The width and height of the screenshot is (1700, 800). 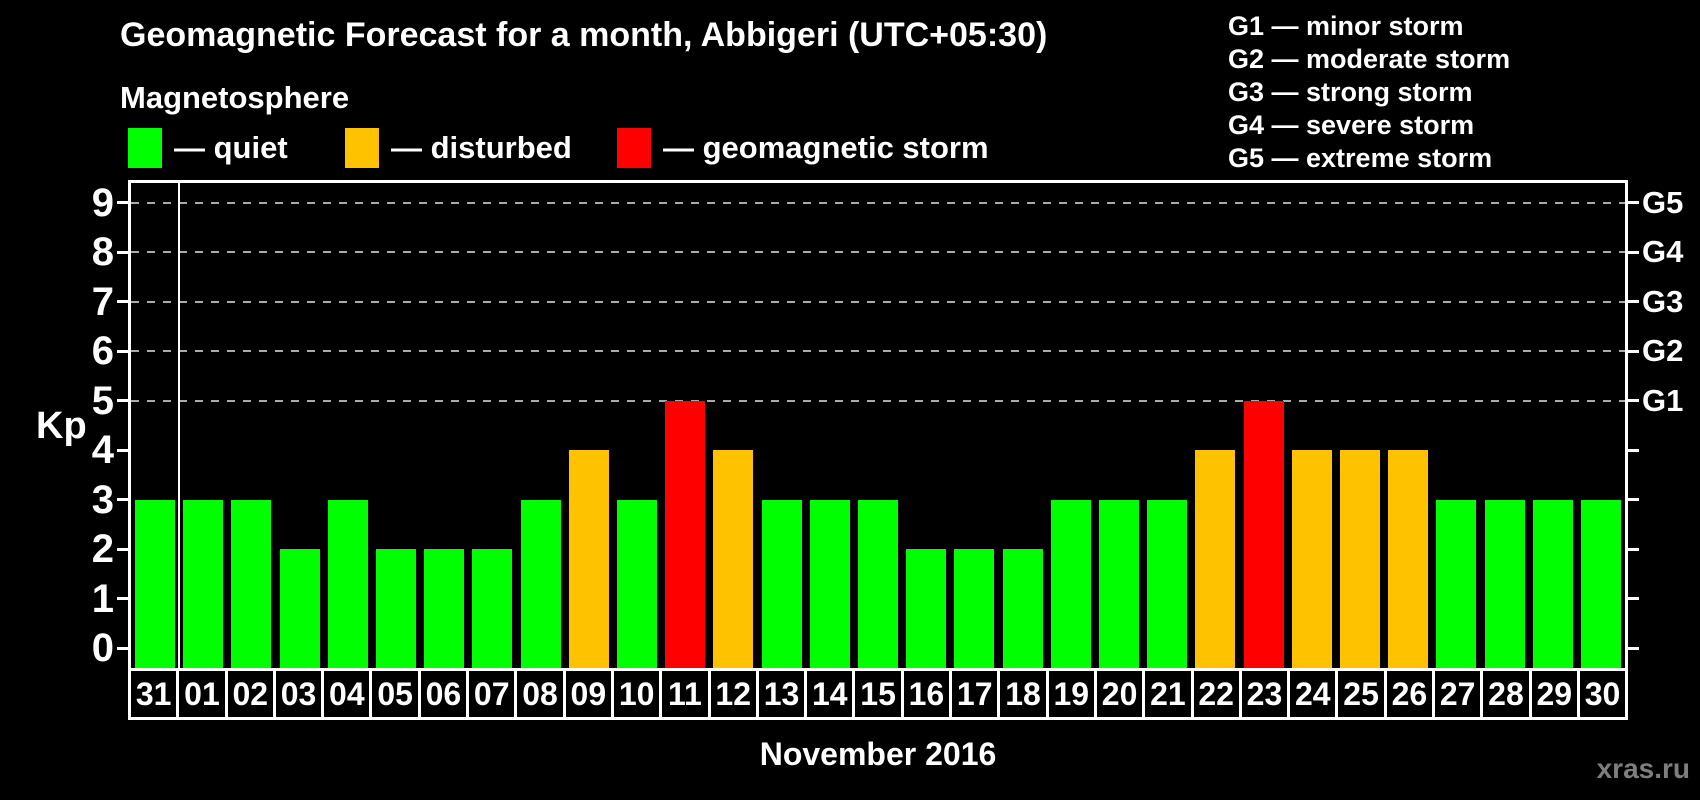 What do you see at coordinates (685, 694) in the screenshot?
I see `x-tick-day-11: 11` at bounding box center [685, 694].